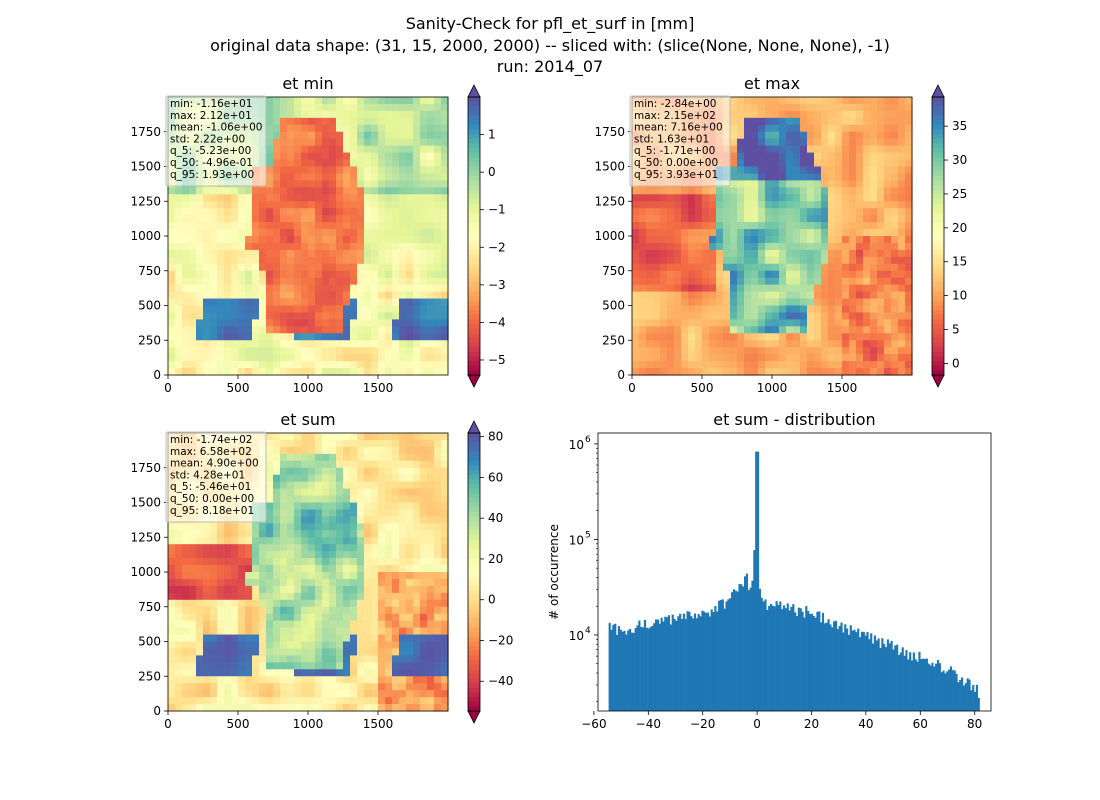 The height and width of the screenshot is (800, 1100). I want to click on colorbar-frame, so click(938, 236).